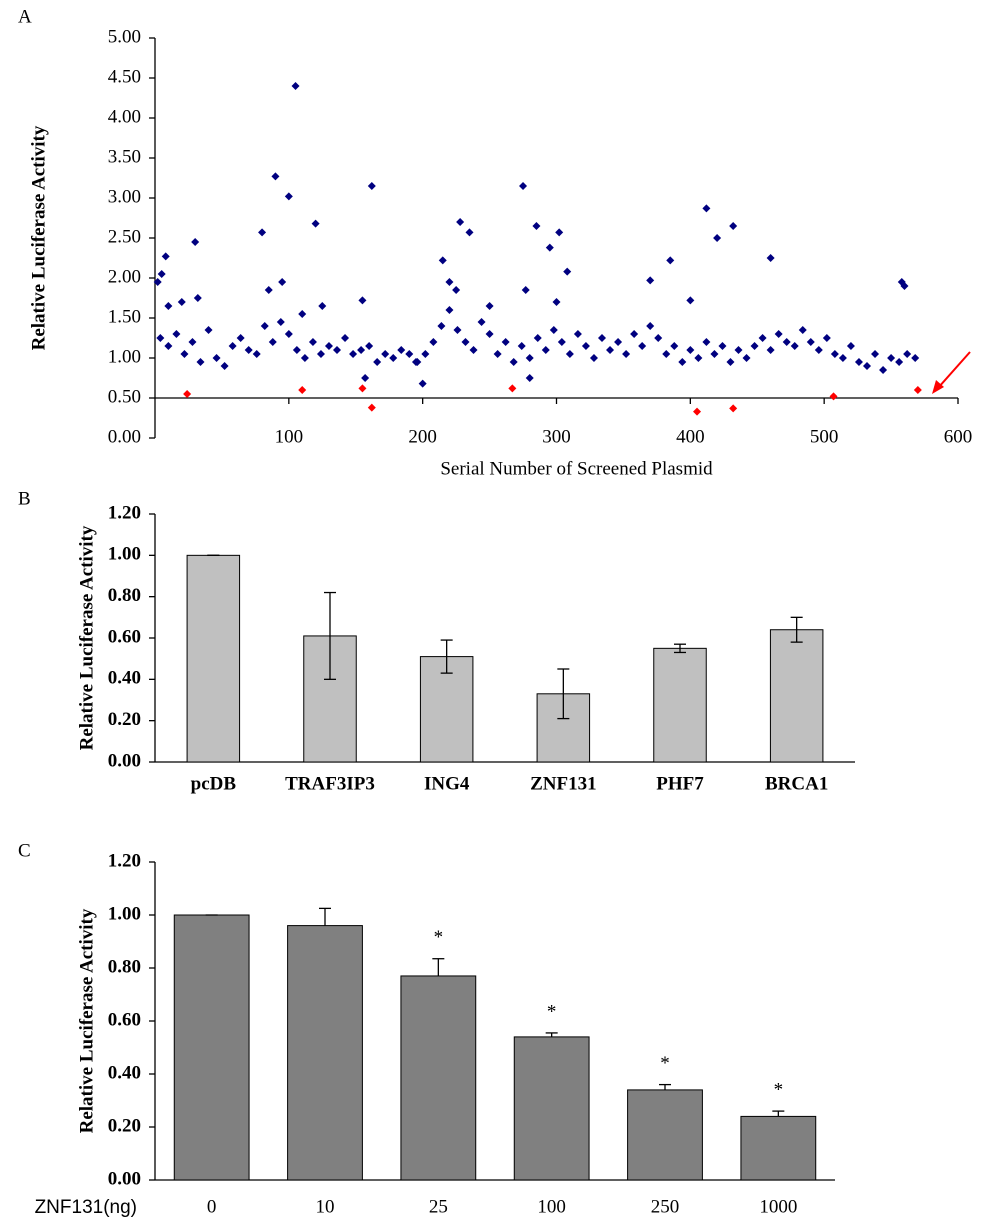  What do you see at coordinates (665, 1206) in the screenshot?
I see `x-tick-label: 250` at bounding box center [665, 1206].